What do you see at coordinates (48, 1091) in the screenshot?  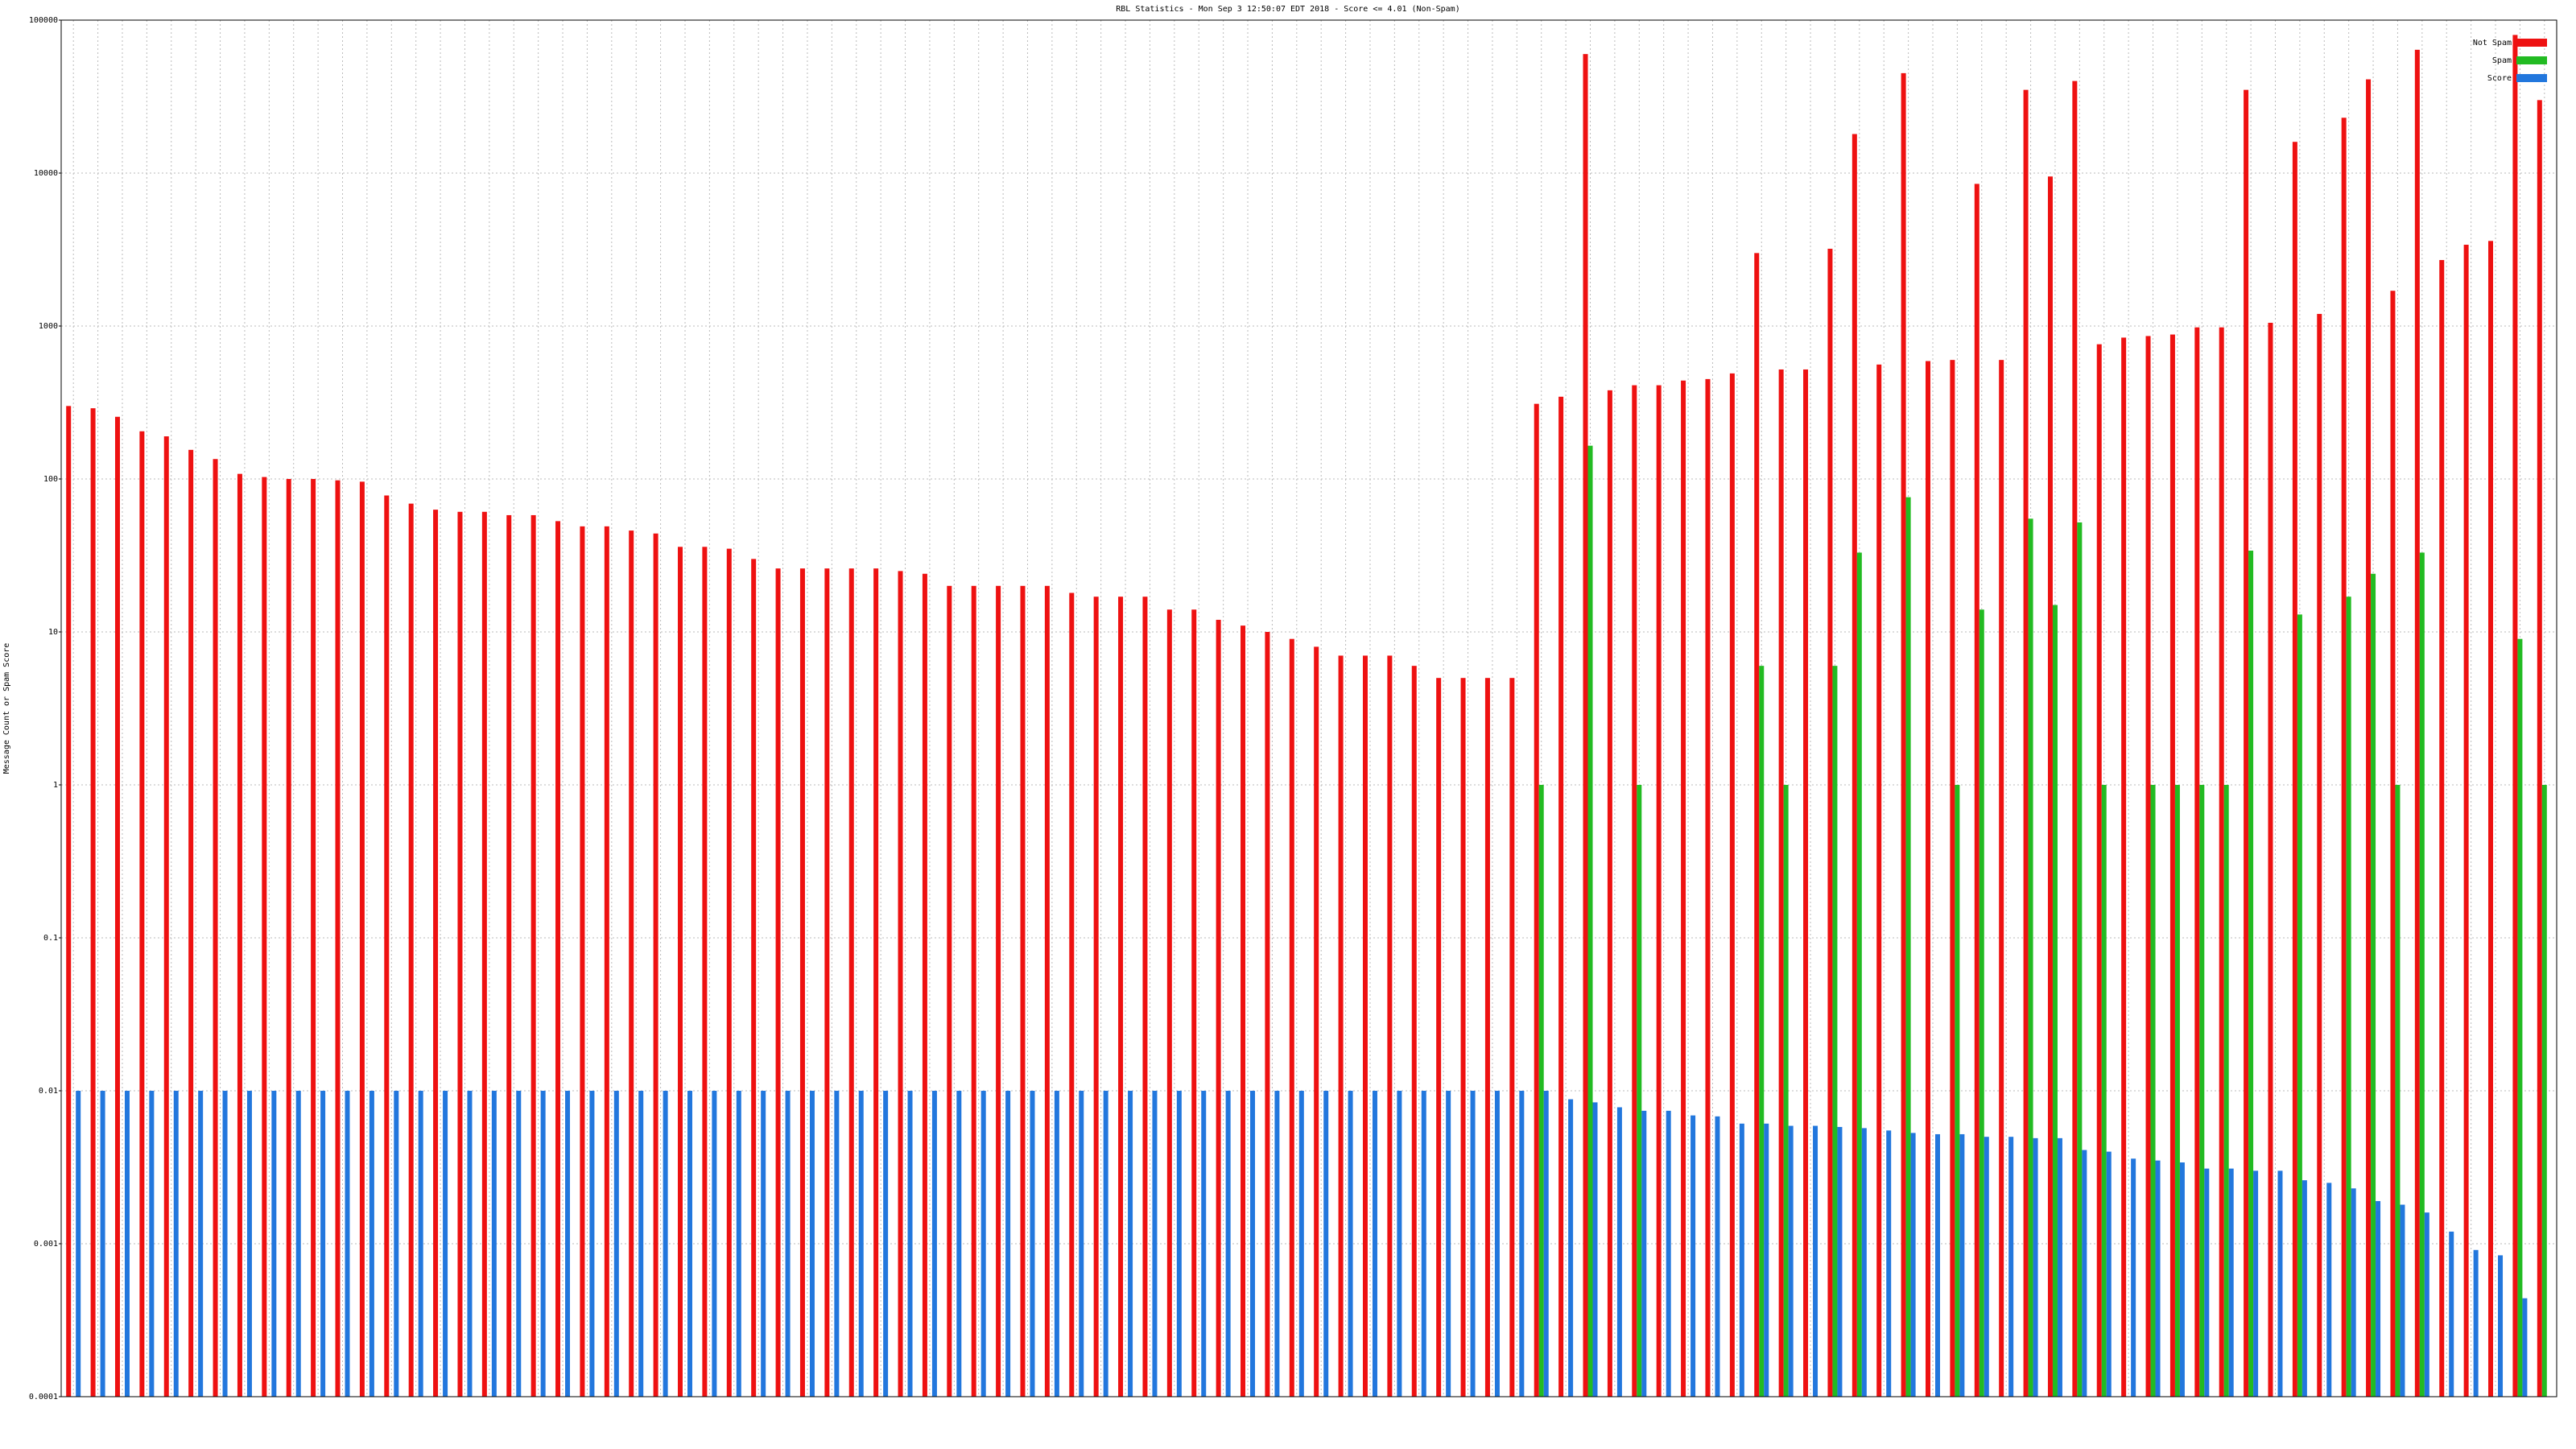 I see `y-tick-label: 0.01` at bounding box center [48, 1091].